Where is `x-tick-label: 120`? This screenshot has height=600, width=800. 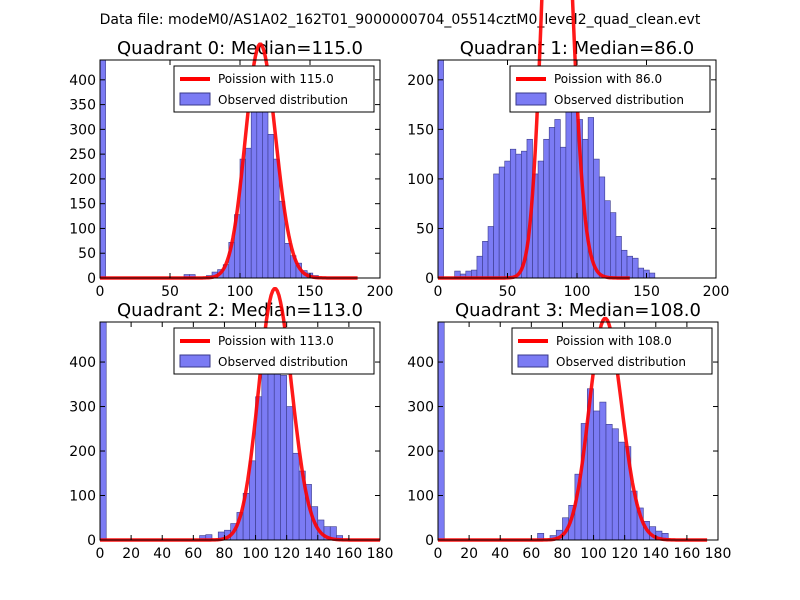 x-tick-label: 120 is located at coordinates (624, 554).